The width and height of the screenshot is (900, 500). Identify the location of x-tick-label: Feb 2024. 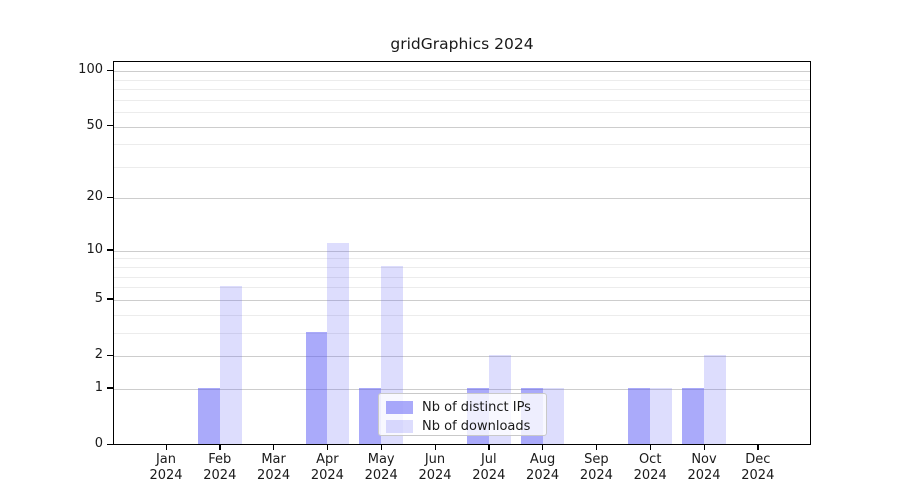
(220, 468).